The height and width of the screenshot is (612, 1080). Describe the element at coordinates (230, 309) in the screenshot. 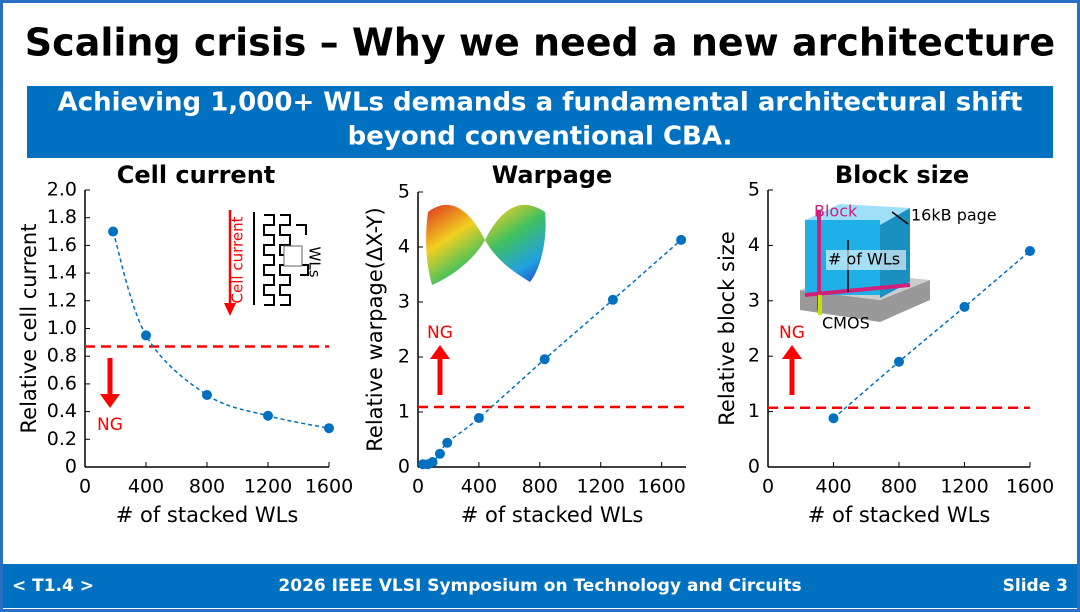

I see `current-arrow-head` at that location.